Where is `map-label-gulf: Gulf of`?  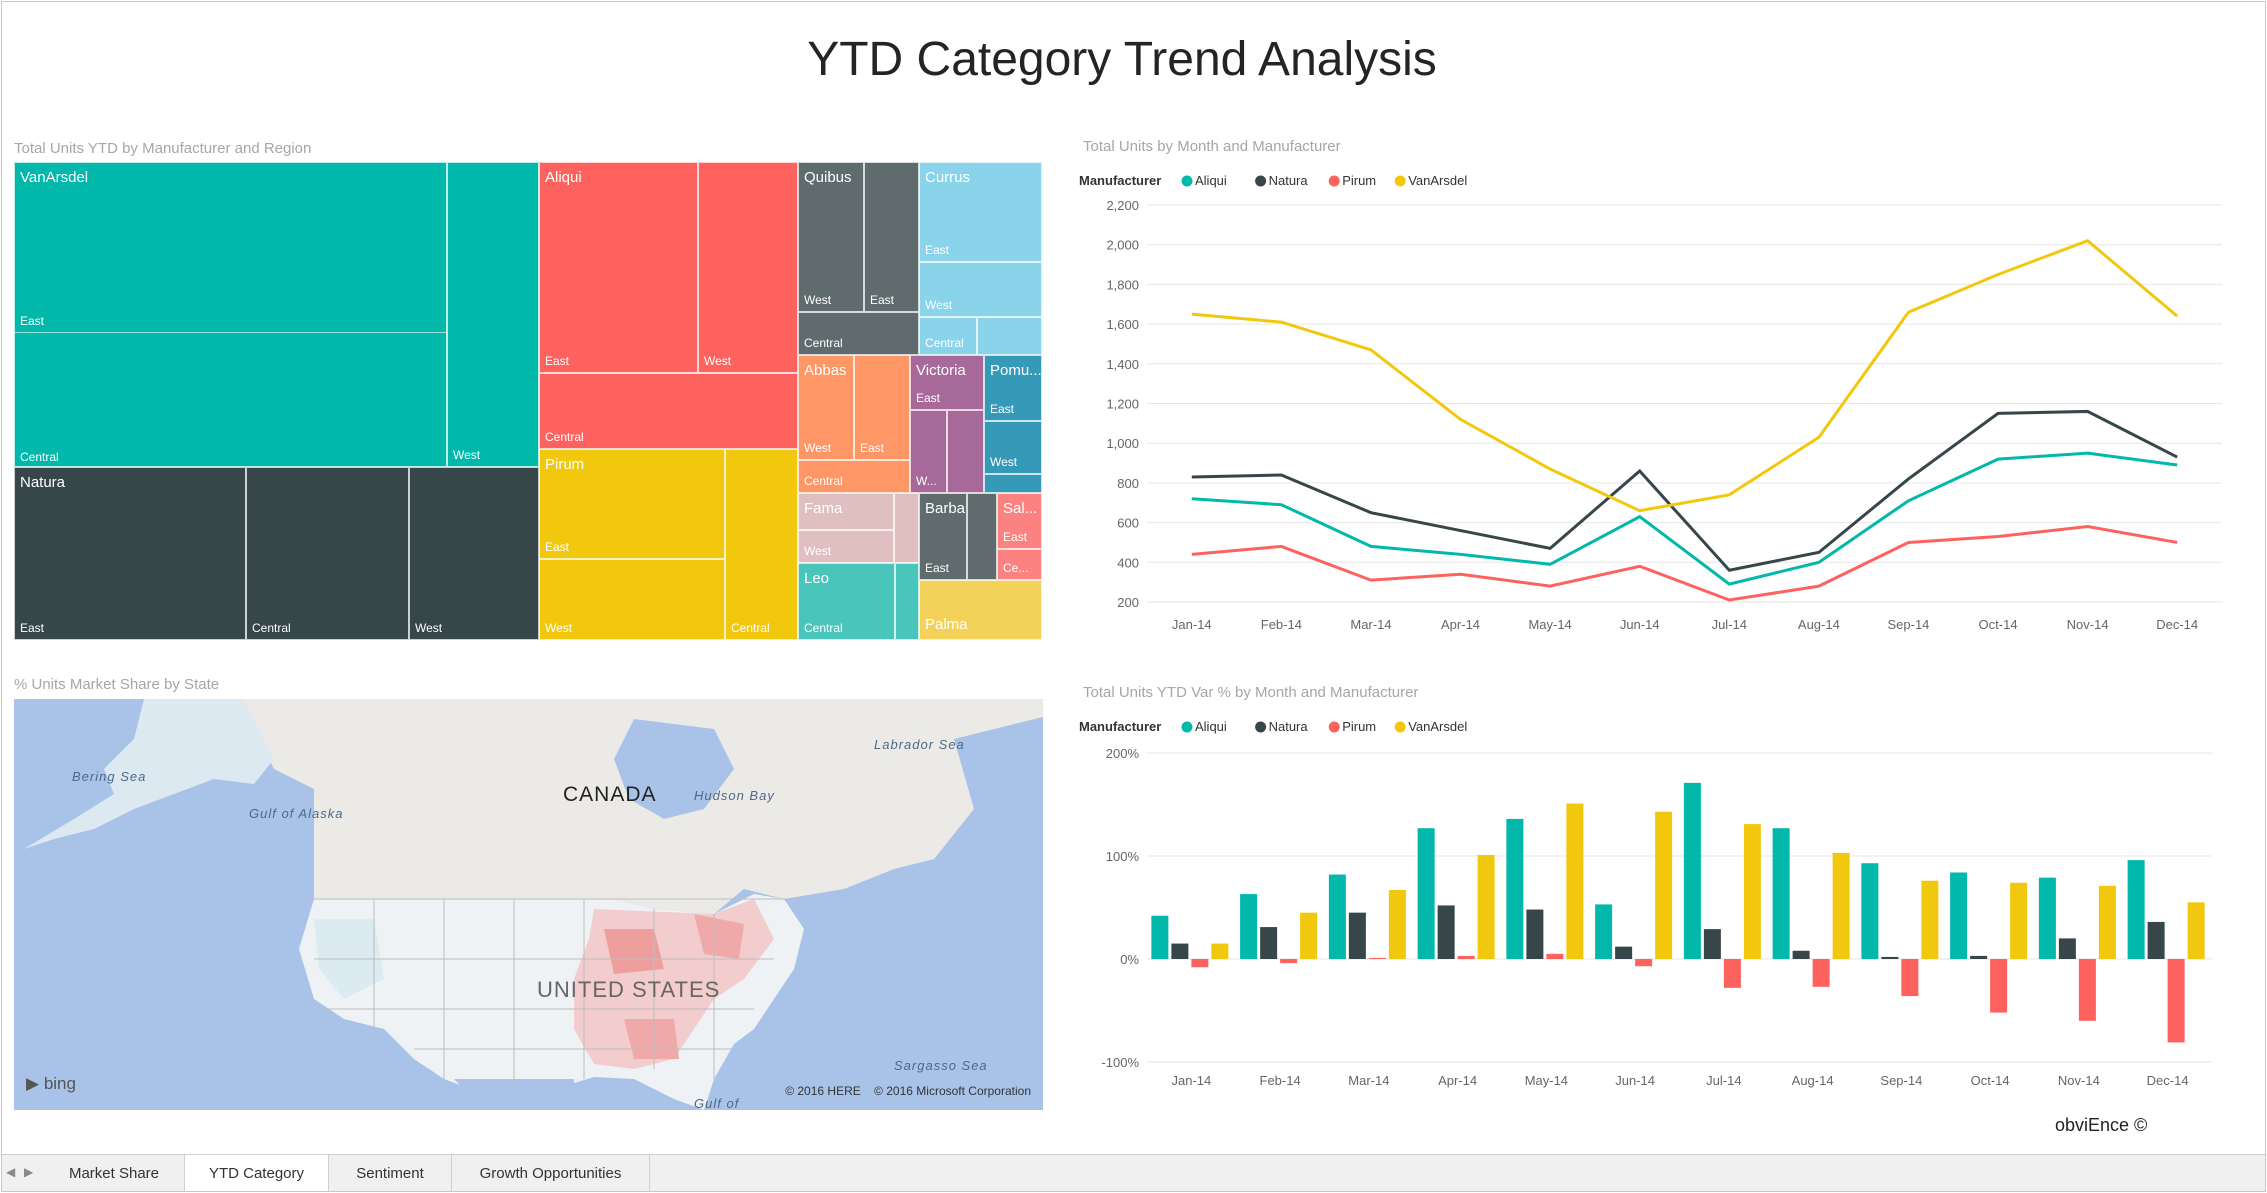 map-label-gulf: Gulf of is located at coordinates (717, 1103).